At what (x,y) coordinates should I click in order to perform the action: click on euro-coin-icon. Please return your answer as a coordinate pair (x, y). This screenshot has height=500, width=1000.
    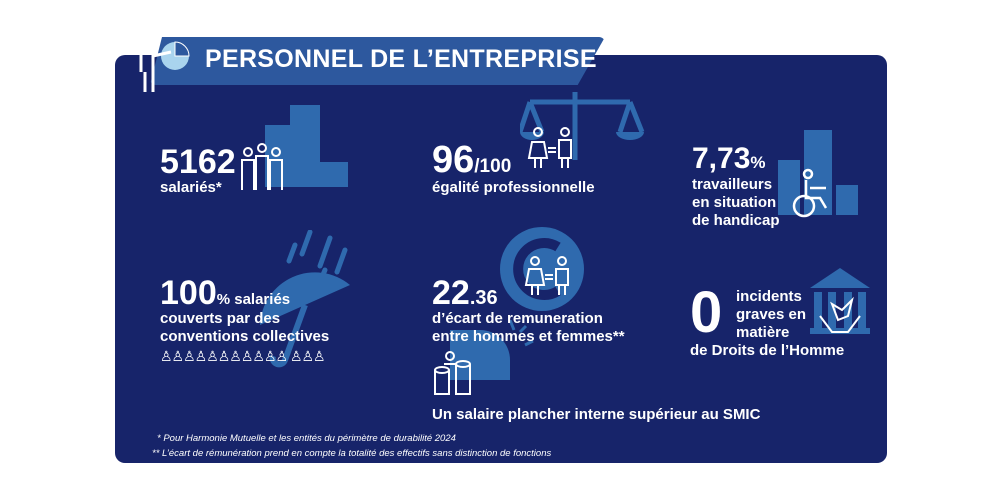
    Looking at the image, I should click on (542, 269).